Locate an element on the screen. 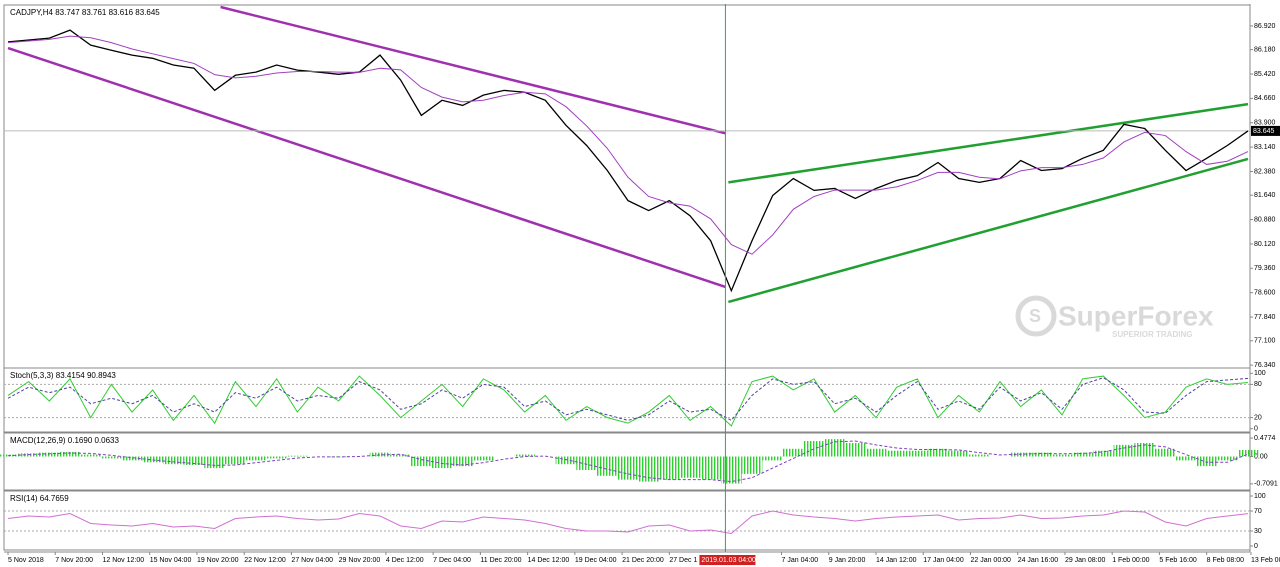 This screenshot has height=567, width=1280. crosshair-box is located at coordinates (727, 560).